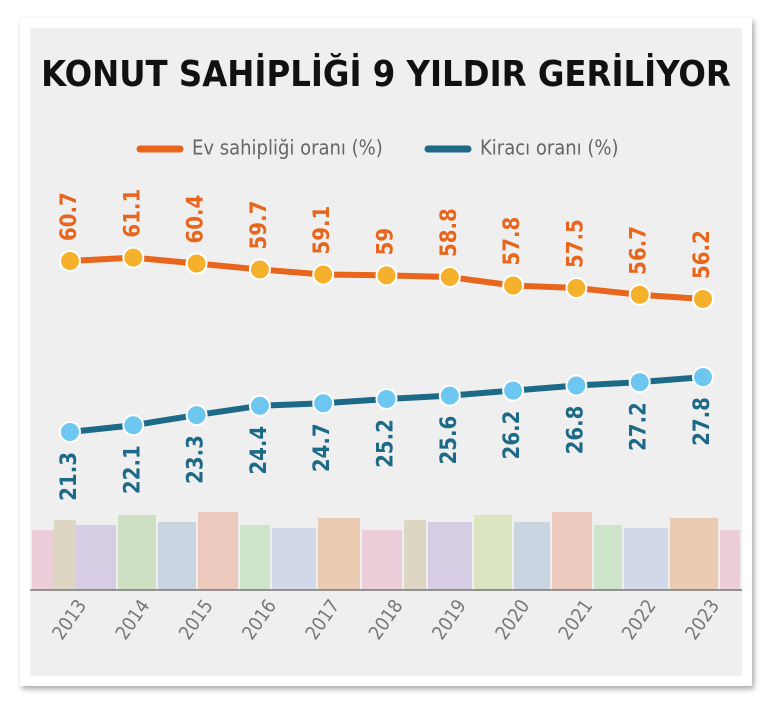 The image size is (770, 707). Describe the element at coordinates (287, 148) in the screenshot. I see `legend-label: Ev sahipliği oranı (%)` at that location.